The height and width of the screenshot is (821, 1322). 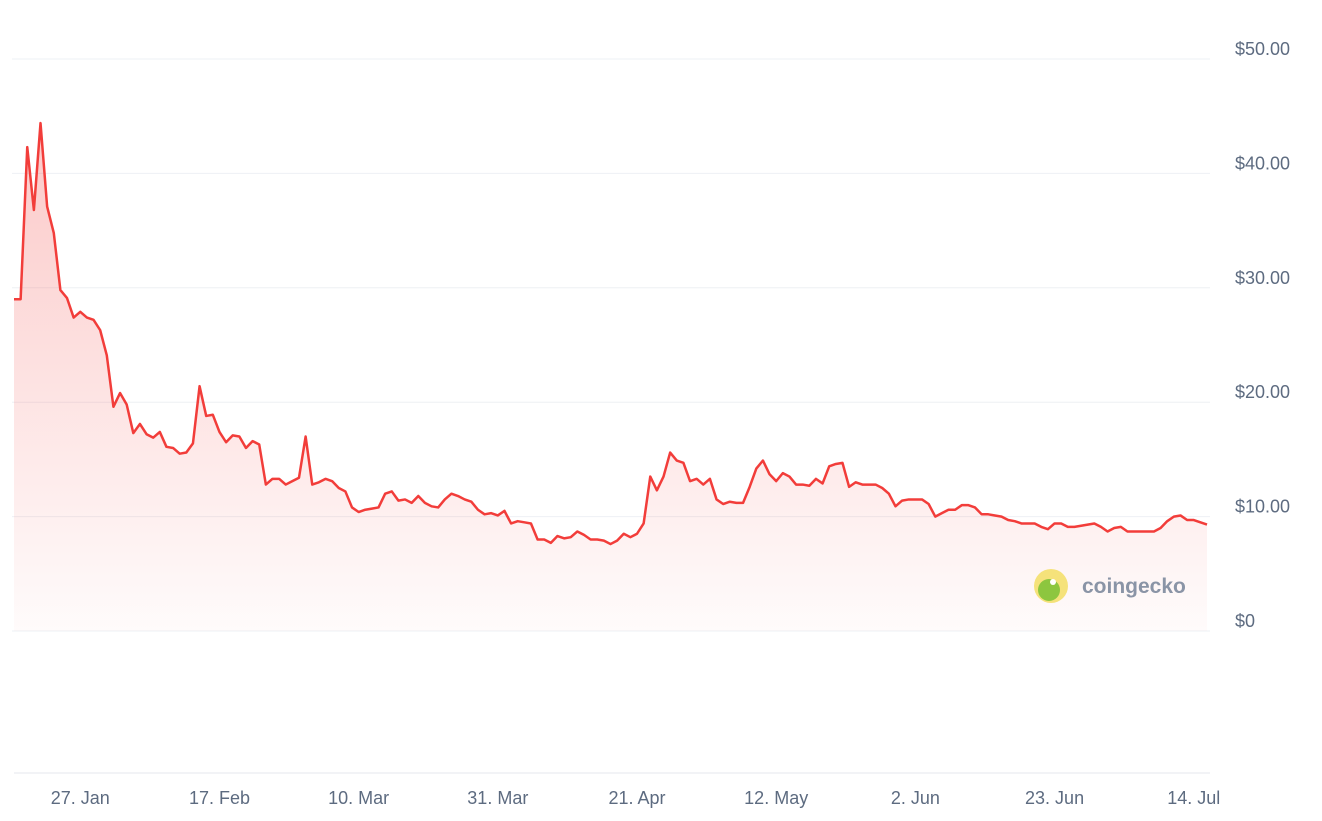 What do you see at coordinates (497, 798) in the screenshot?
I see `x-tick-label: 31. Mar` at bounding box center [497, 798].